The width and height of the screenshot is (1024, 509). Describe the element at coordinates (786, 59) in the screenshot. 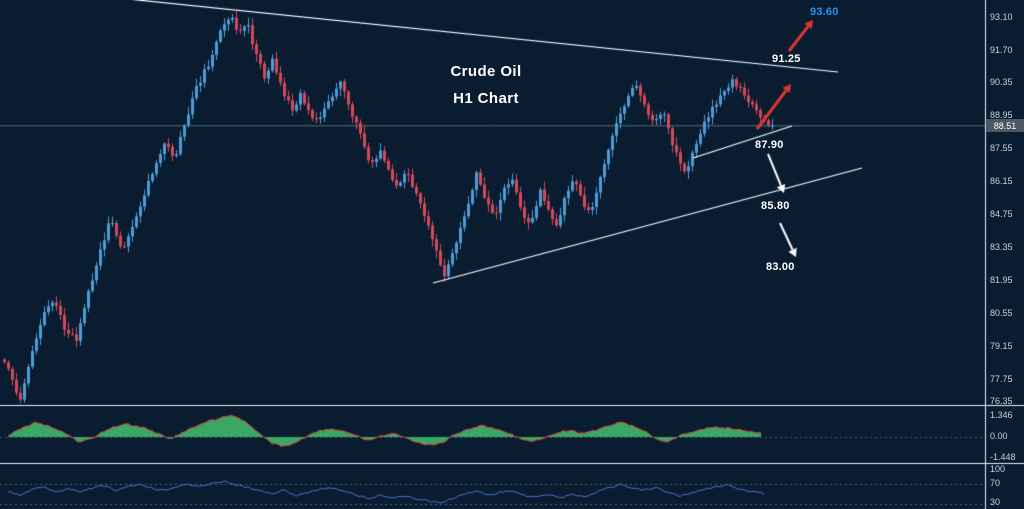

I see `price-target-label-91-25: 91.25` at that location.